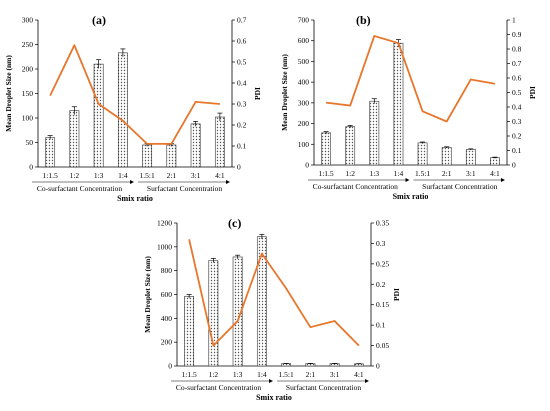 Image resolution: width=550 pixels, height=411 pixels. Describe the element at coordinates (381, 284) in the screenshot. I see `y2-tick-label: 0.2` at that location.